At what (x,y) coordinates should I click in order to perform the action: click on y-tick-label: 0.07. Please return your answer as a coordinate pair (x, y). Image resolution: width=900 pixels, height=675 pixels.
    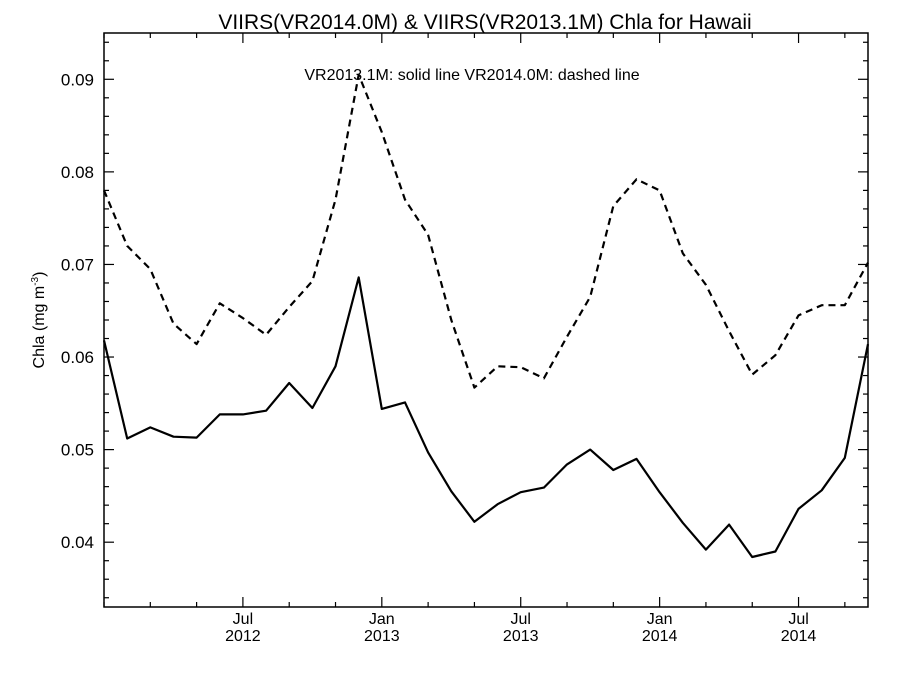
    Looking at the image, I should click on (77, 264).